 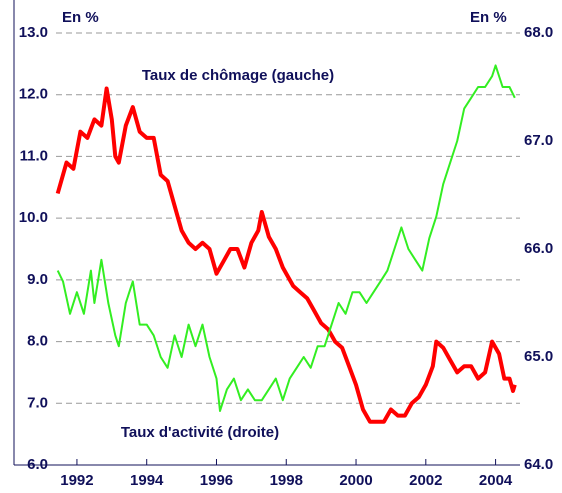 I want to click on y2-tick-label: 66.0, so click(x=538, y=248).